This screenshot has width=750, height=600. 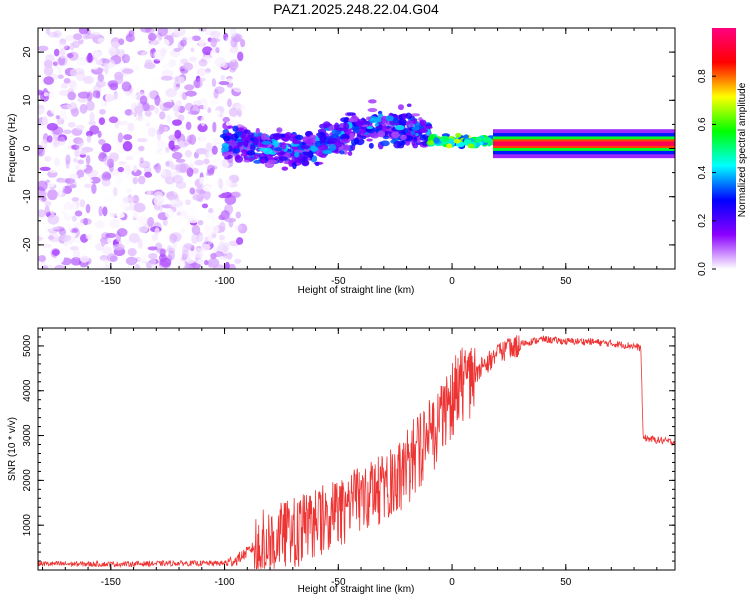 I want to click on colorbar-tick-label: 0.8, so click(x=702, y=76).